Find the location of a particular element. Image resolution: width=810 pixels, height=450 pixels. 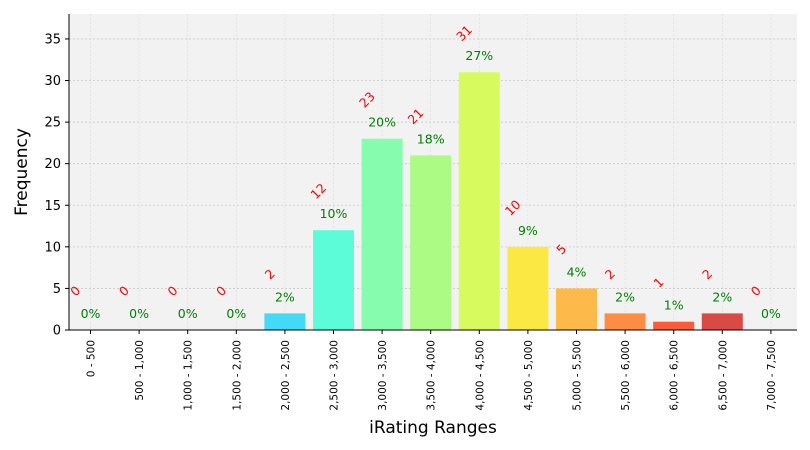

y-tick-label: 20 is located at coordinates (52, 164).